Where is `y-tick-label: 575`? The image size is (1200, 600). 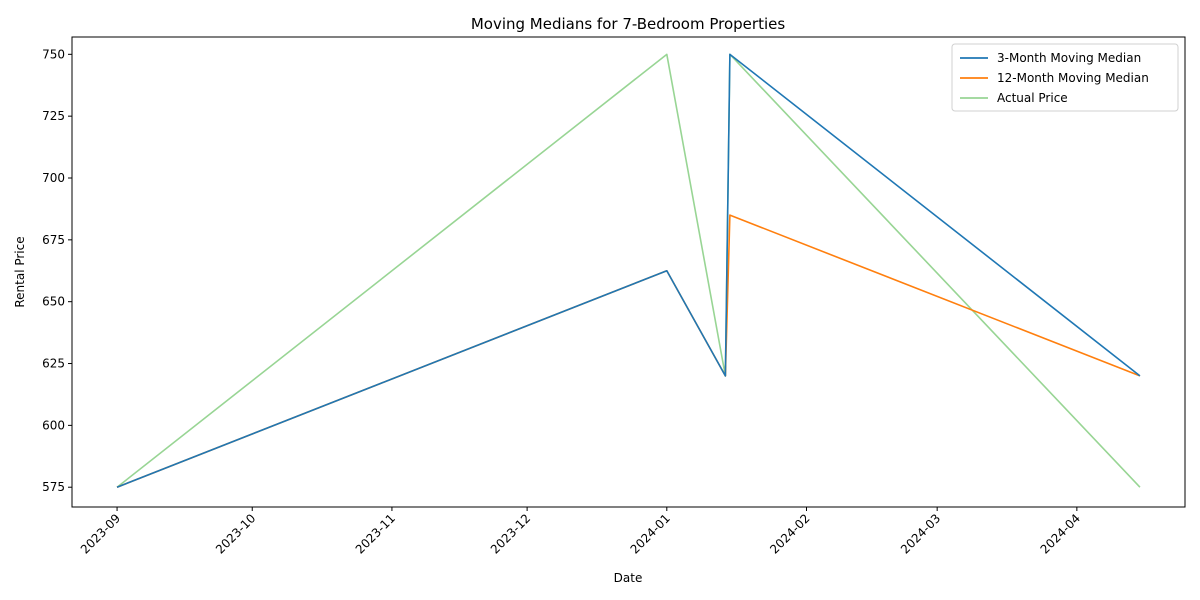
y-tick-label: 575 is located at coordinates (53, 487).